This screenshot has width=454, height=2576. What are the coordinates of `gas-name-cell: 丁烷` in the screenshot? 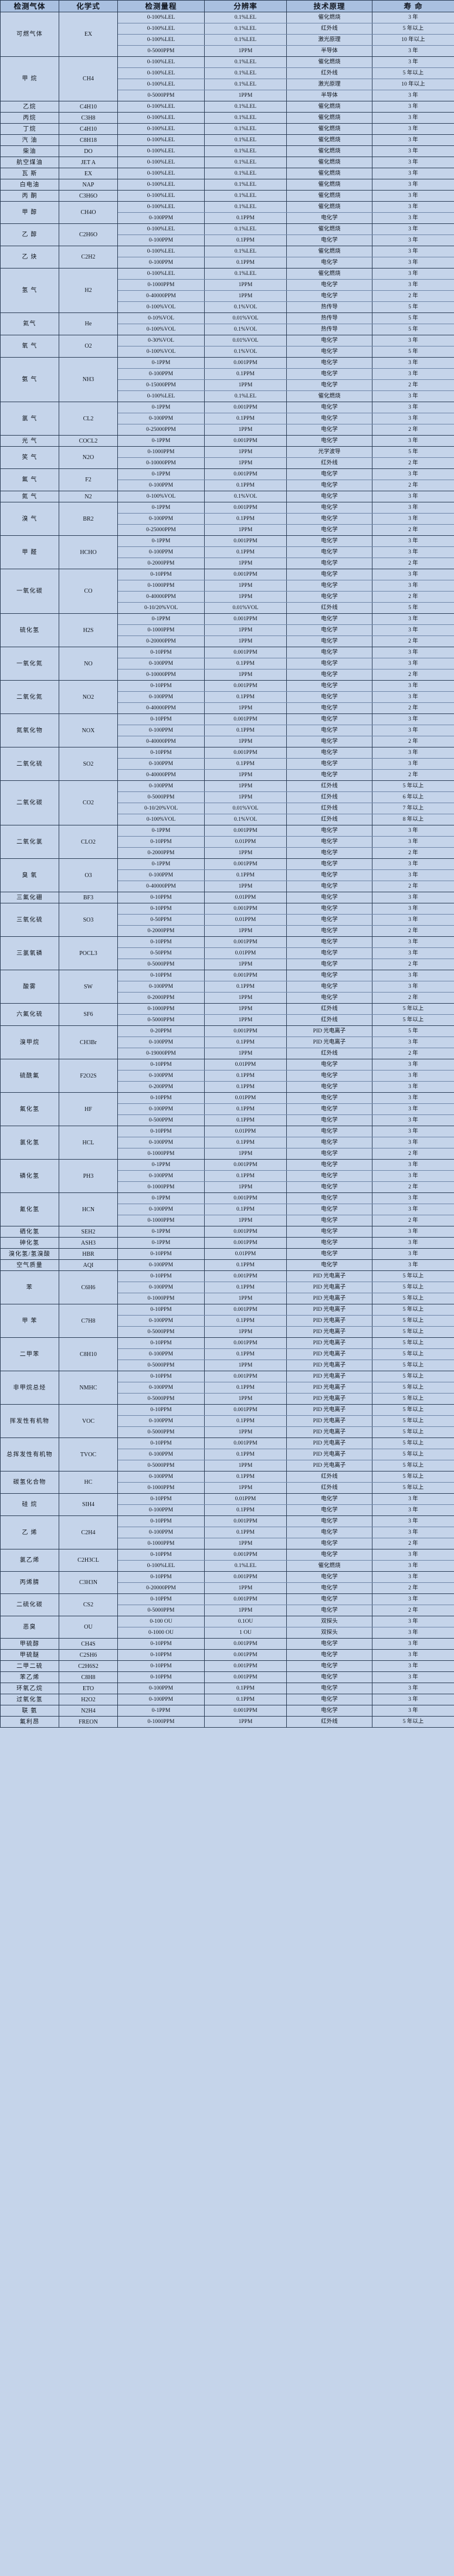 It's located at (29, 129).